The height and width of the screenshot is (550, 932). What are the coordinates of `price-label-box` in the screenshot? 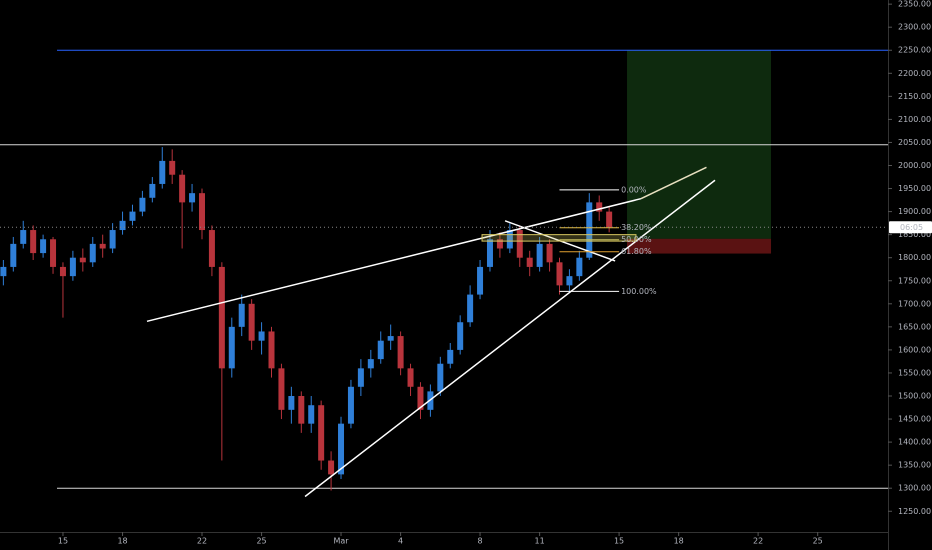 It's located at (910, 227).